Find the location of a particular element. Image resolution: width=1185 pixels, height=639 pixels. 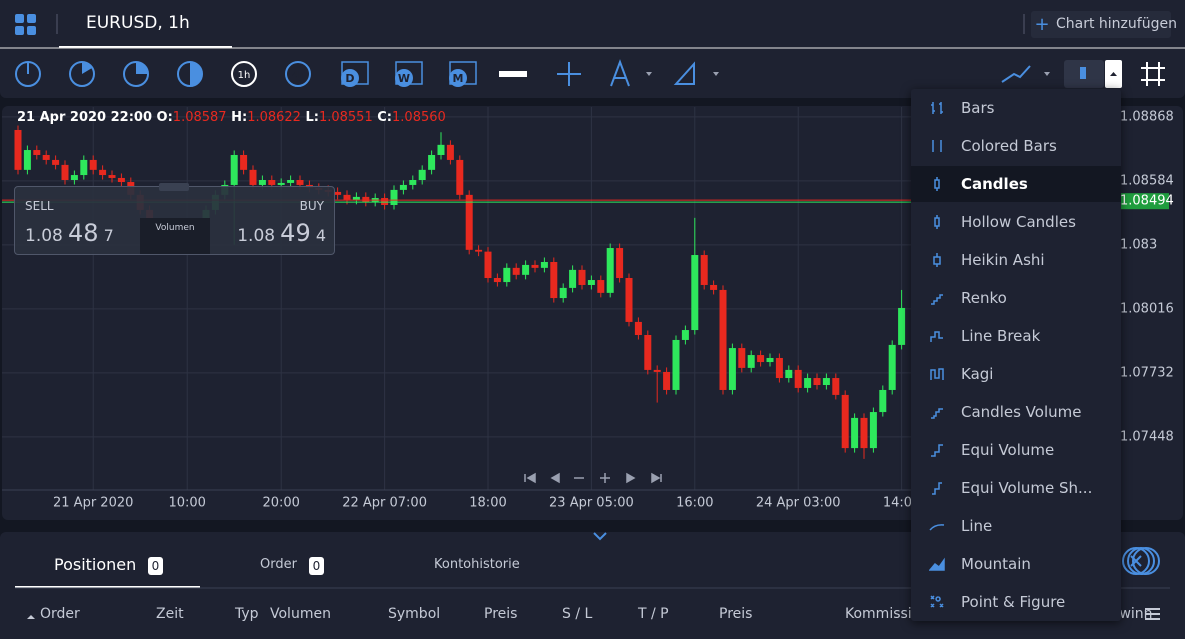

collapse-chevron is located at coordinates (600, 536).